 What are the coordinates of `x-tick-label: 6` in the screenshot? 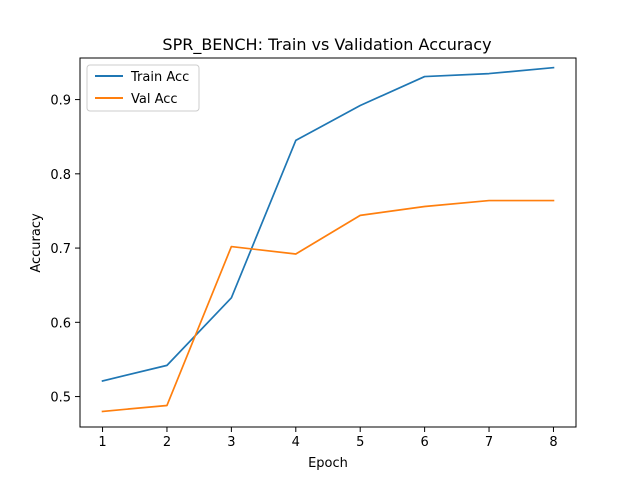 It's located at (424, 442).